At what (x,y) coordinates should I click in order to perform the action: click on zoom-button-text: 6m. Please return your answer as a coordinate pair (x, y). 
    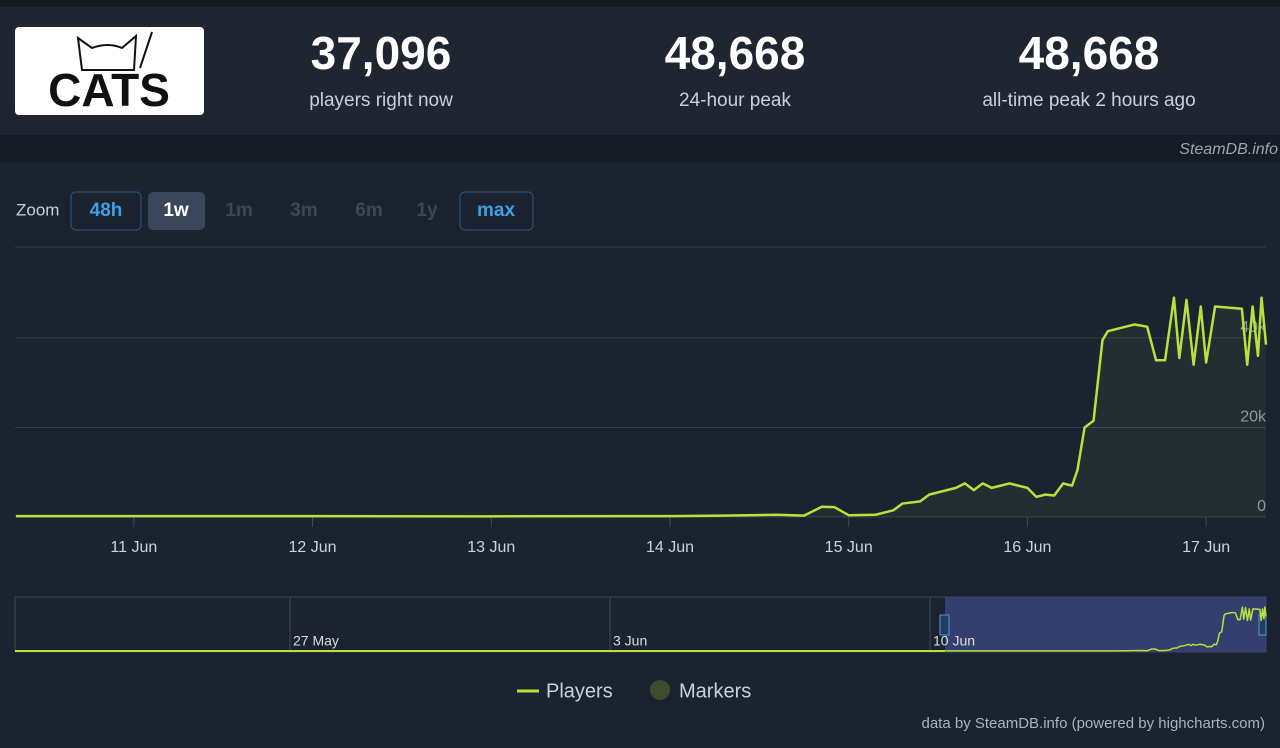
    Looking at the image, I should click on (368, 210).